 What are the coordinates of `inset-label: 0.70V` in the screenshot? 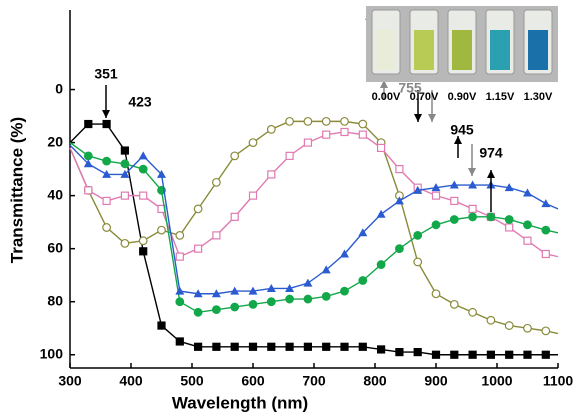 It's located at (424, 97).